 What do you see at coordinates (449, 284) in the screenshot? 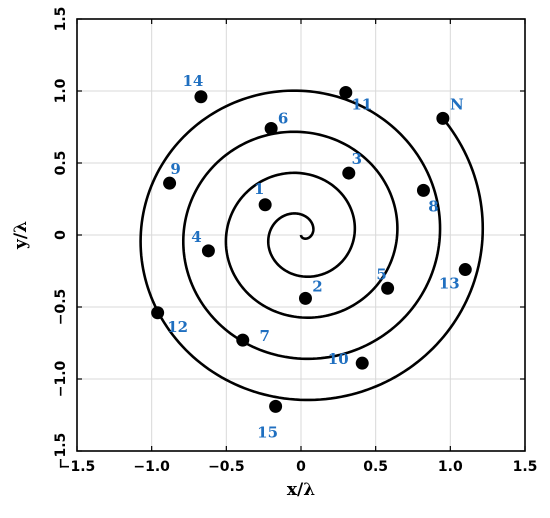
I see `point-label-13: 13` at bounding box center [449, 284].